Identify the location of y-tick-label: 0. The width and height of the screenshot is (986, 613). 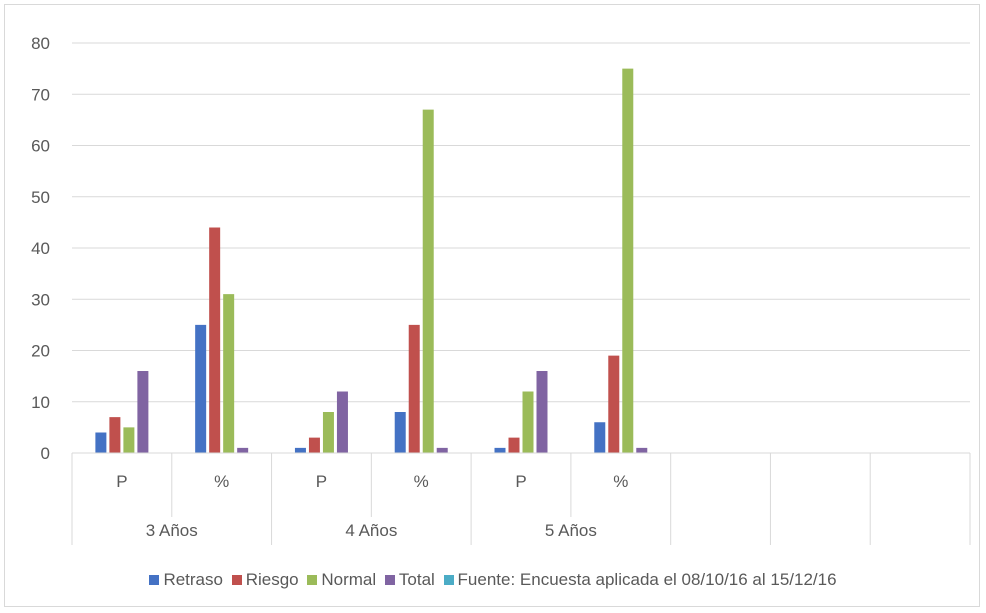
(45, 453).